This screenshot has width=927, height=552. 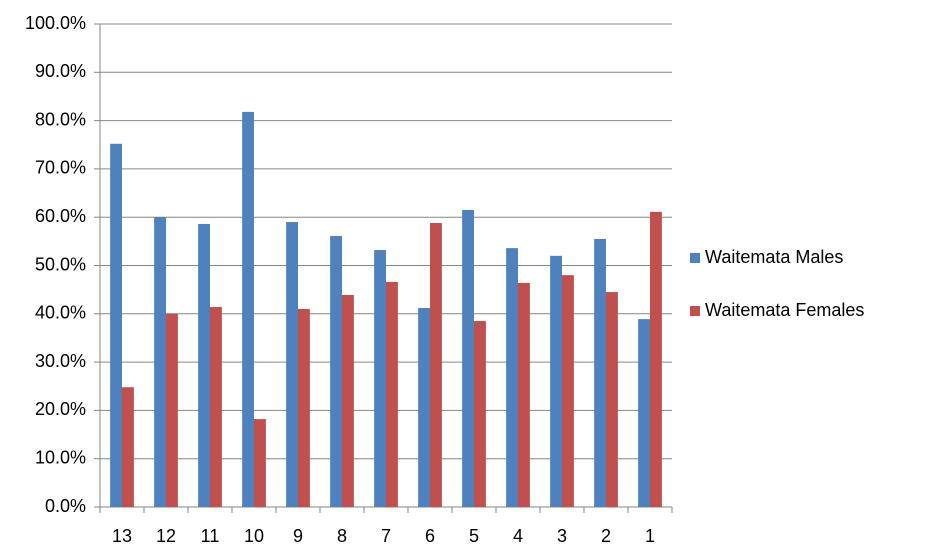 What do you see at coordinates (518, 536) in the screenshot?
I see `x-tick-label: 4` at bounding box center [518, 536].